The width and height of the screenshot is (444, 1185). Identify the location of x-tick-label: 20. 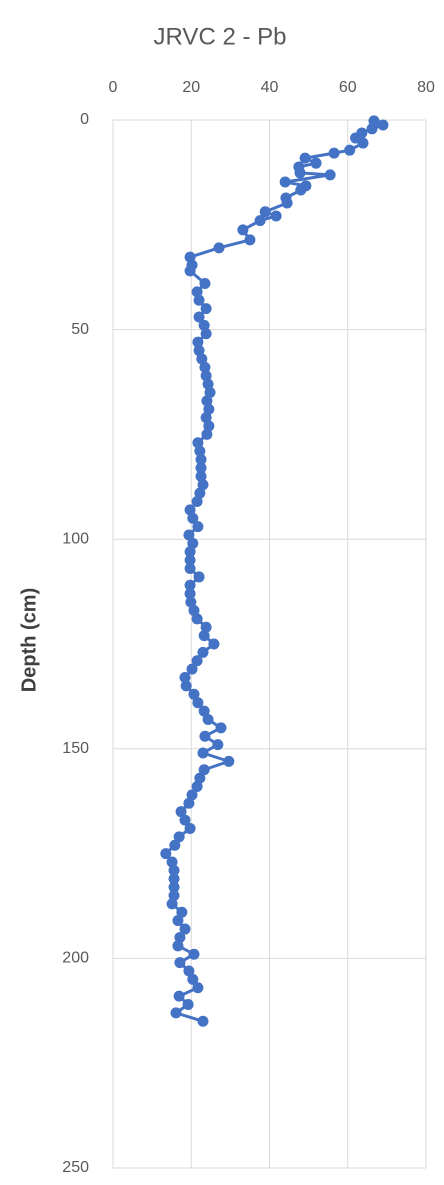
(191, 87).